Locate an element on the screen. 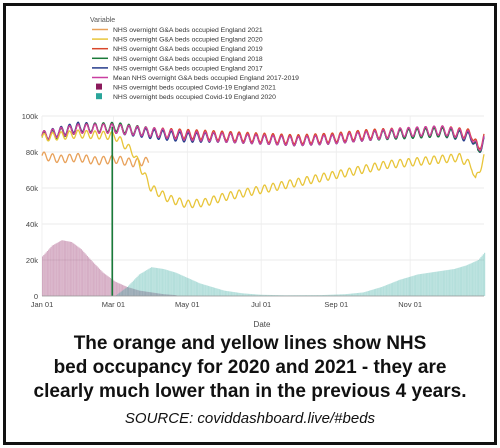 This screenshot has width=500, height=448. y-tick-label: 20k is located at coordinates (32, 260).